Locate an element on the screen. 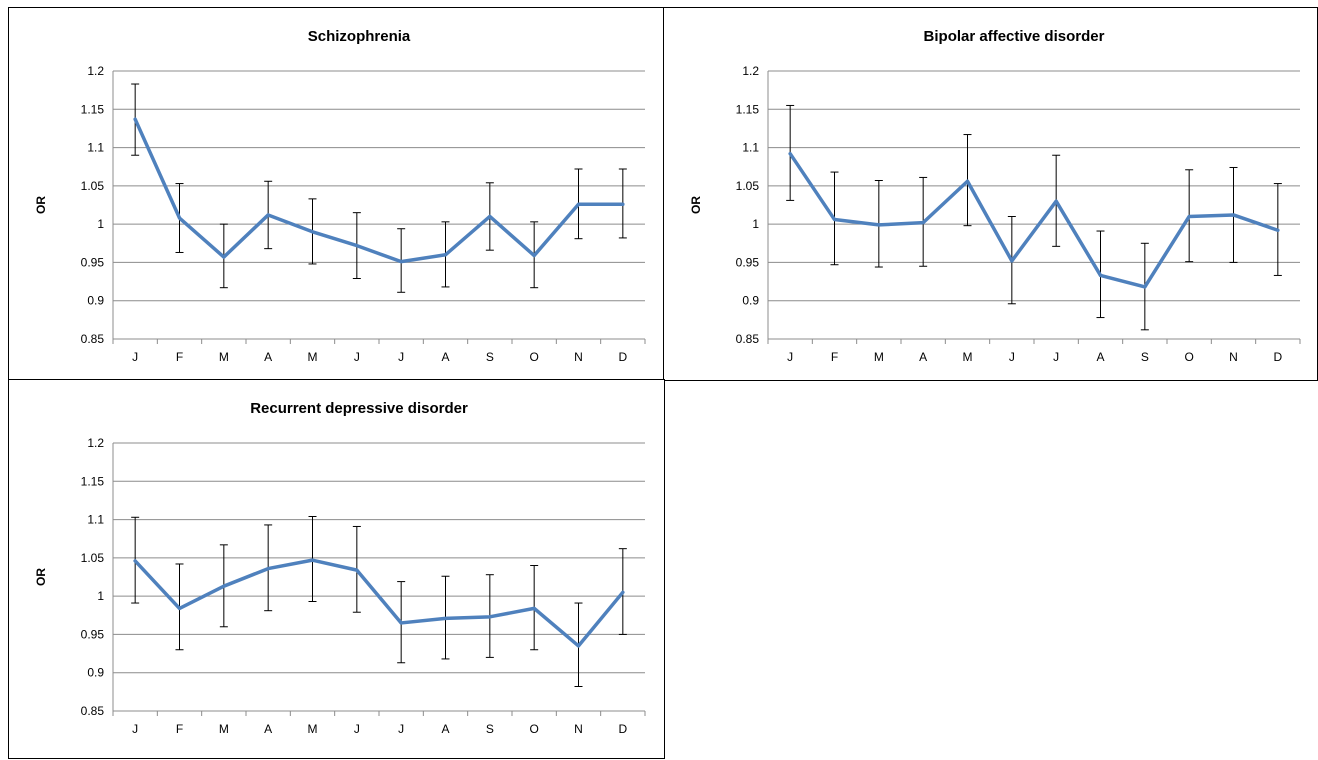 This screenshot has width=1318, height=760. chart-title: Recurrent depressive disorder is located at coordinates (359, 408).